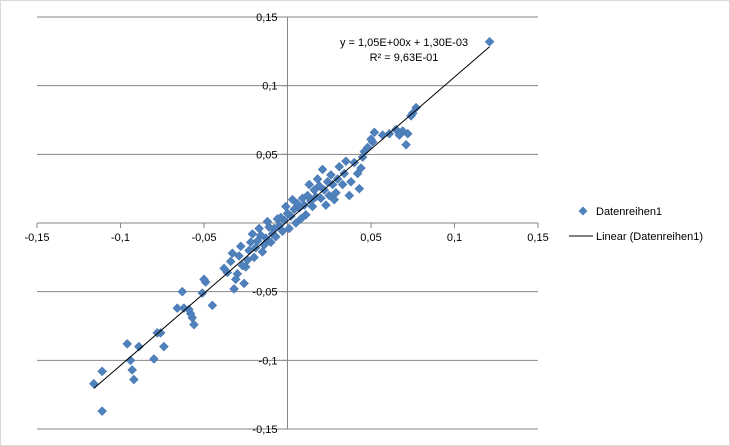 This screenshot has height=446, width=730. What do you see at coordinates (203, 238) in the screenshot?
I see `x-tick-label: -0,05` at bounding box center [203, 238].